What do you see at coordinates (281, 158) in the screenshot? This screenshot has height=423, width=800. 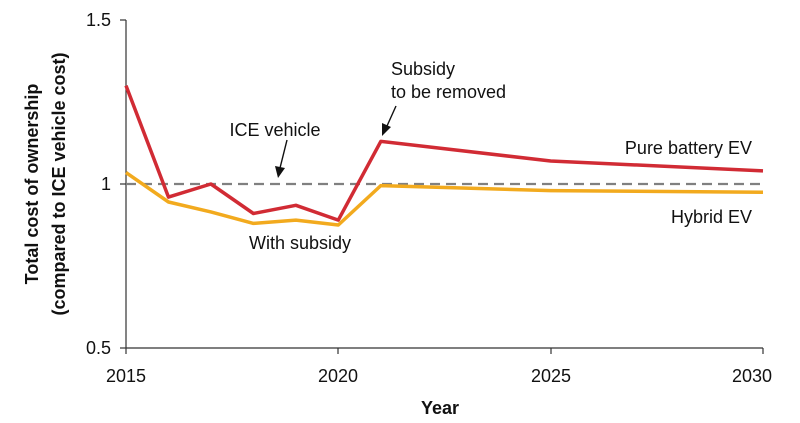 I see `arrow-ice-vehicle` at bounding box center [281, 158].